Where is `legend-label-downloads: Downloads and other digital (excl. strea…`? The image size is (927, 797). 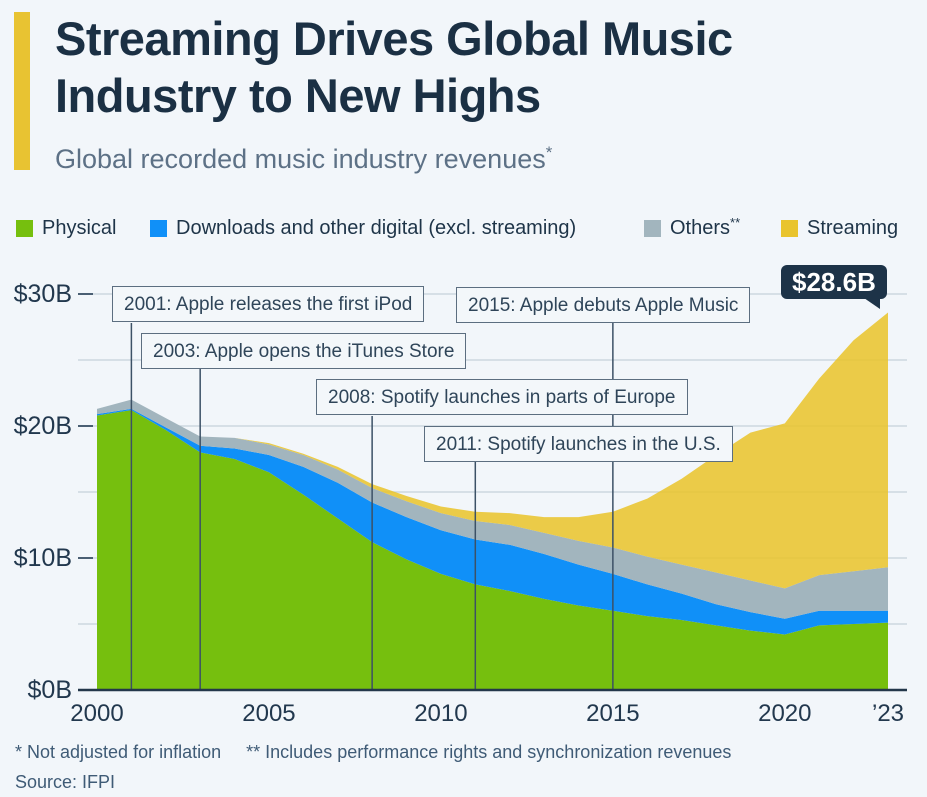 legend-label-downloads: Downloads and other digital (excl. strea… is located at coordinates (376, 227).